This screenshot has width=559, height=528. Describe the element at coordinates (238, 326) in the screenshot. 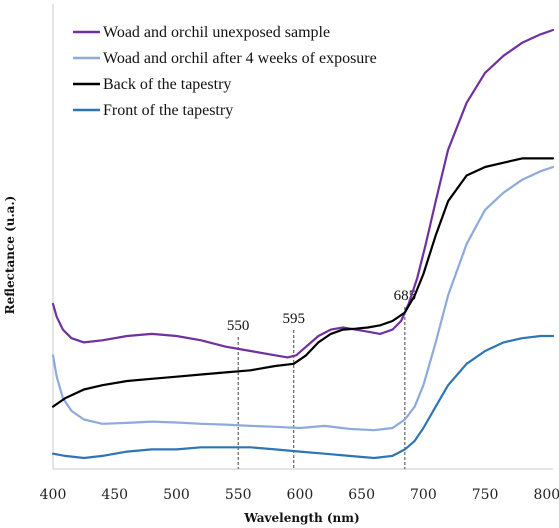

I see `annotation-label: 550` at that location.